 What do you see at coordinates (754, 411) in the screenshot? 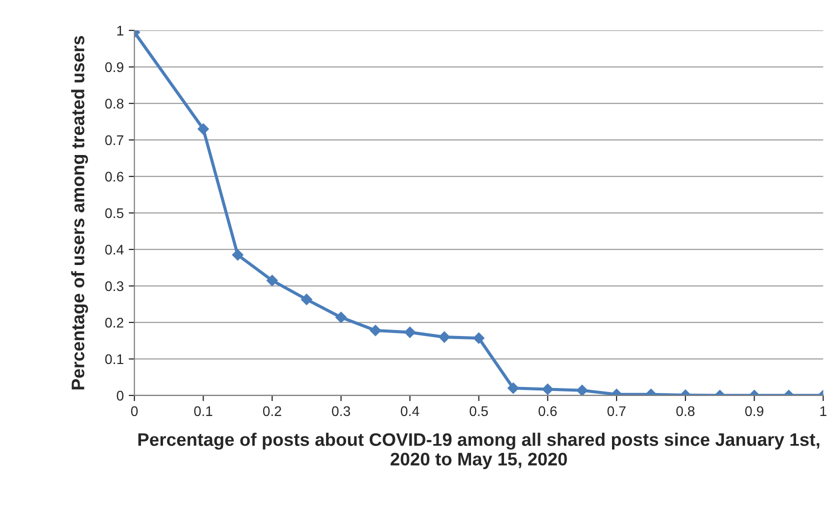
I see `x-tick-label: 0.9` at bounding box center [754, 411].